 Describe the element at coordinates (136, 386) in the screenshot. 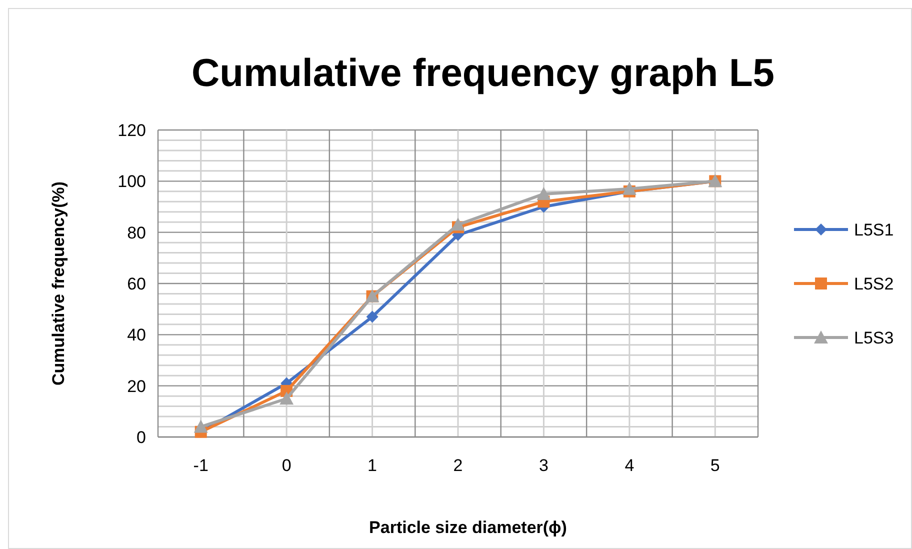

I see `y-tick-label: 20` at that location.